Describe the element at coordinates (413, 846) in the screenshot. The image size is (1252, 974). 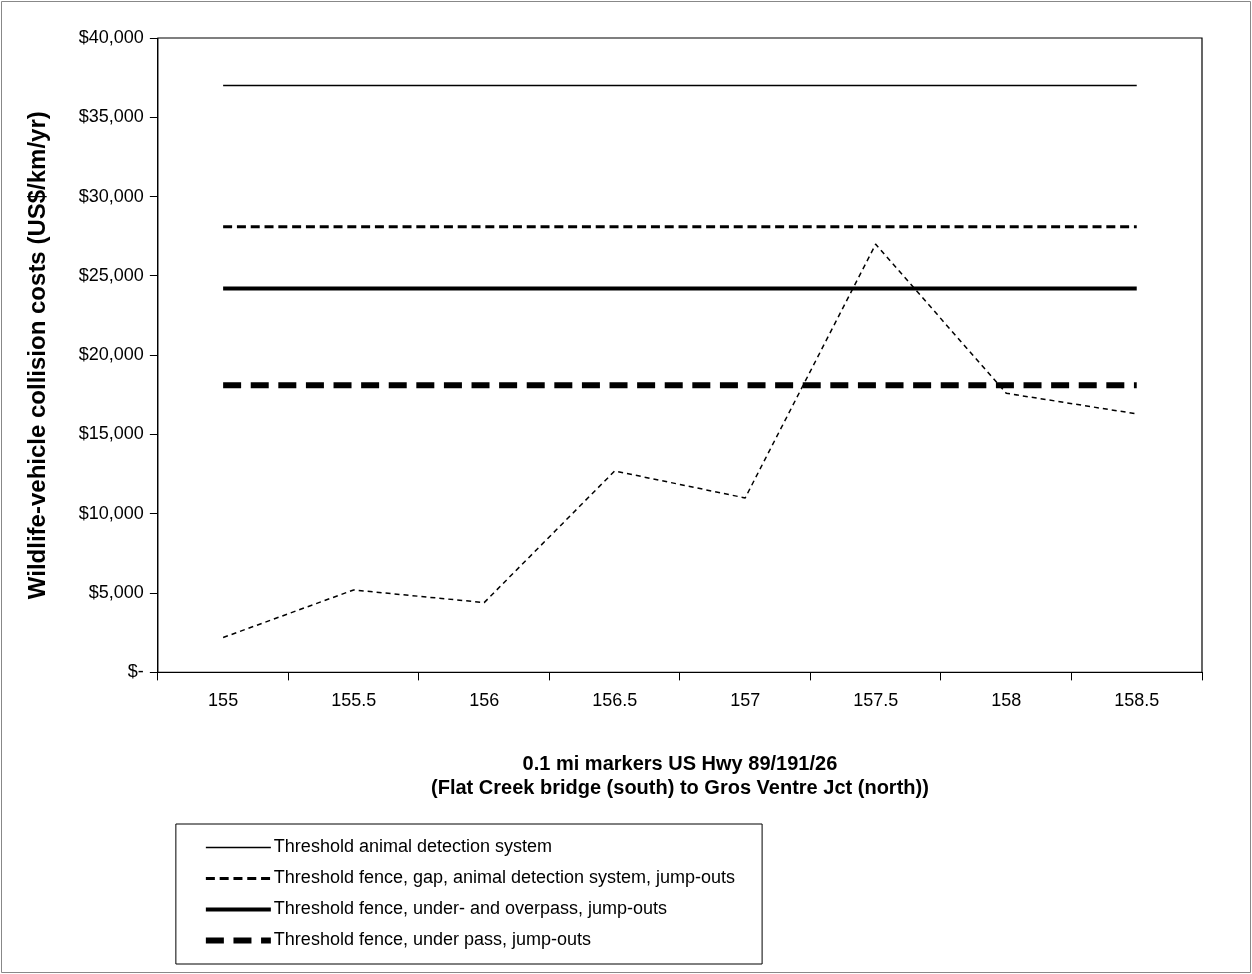
I see `legend-label: Threshold animal detection system` at that location.